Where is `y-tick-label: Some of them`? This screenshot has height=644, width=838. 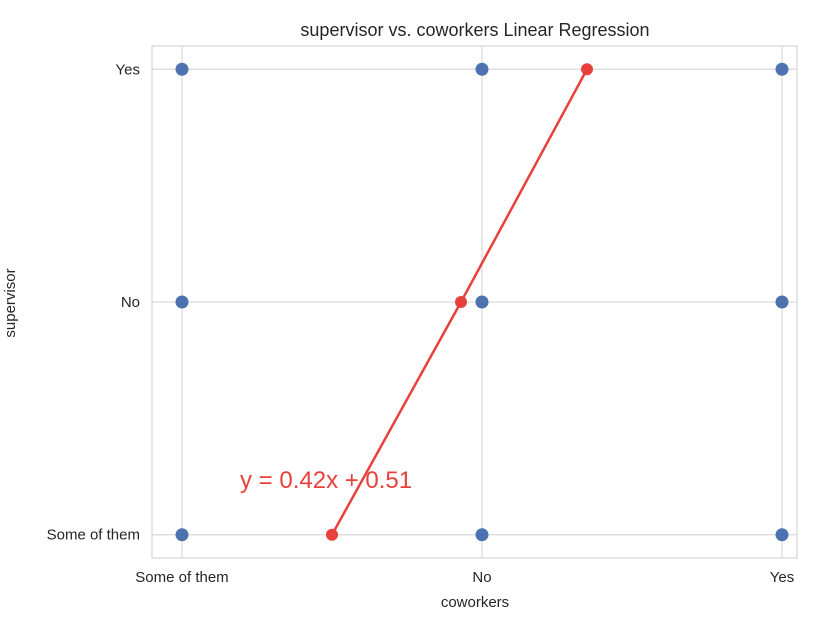 y-tick-label: Some of them is located at coordinates (93, 535).